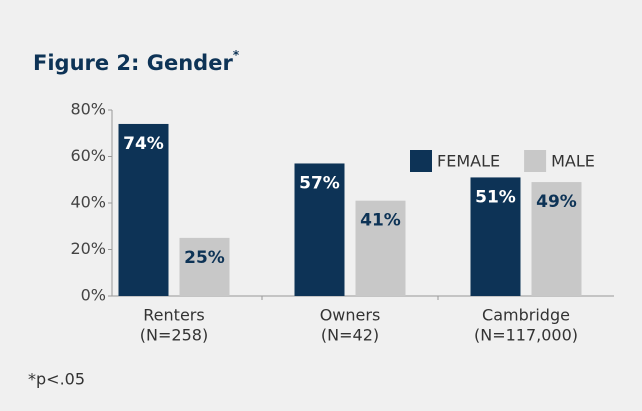  What do you see at coordinates (88, 248) in the screenshot?
I see `y-tick-label: 20%` at bounding box center [88, 248].